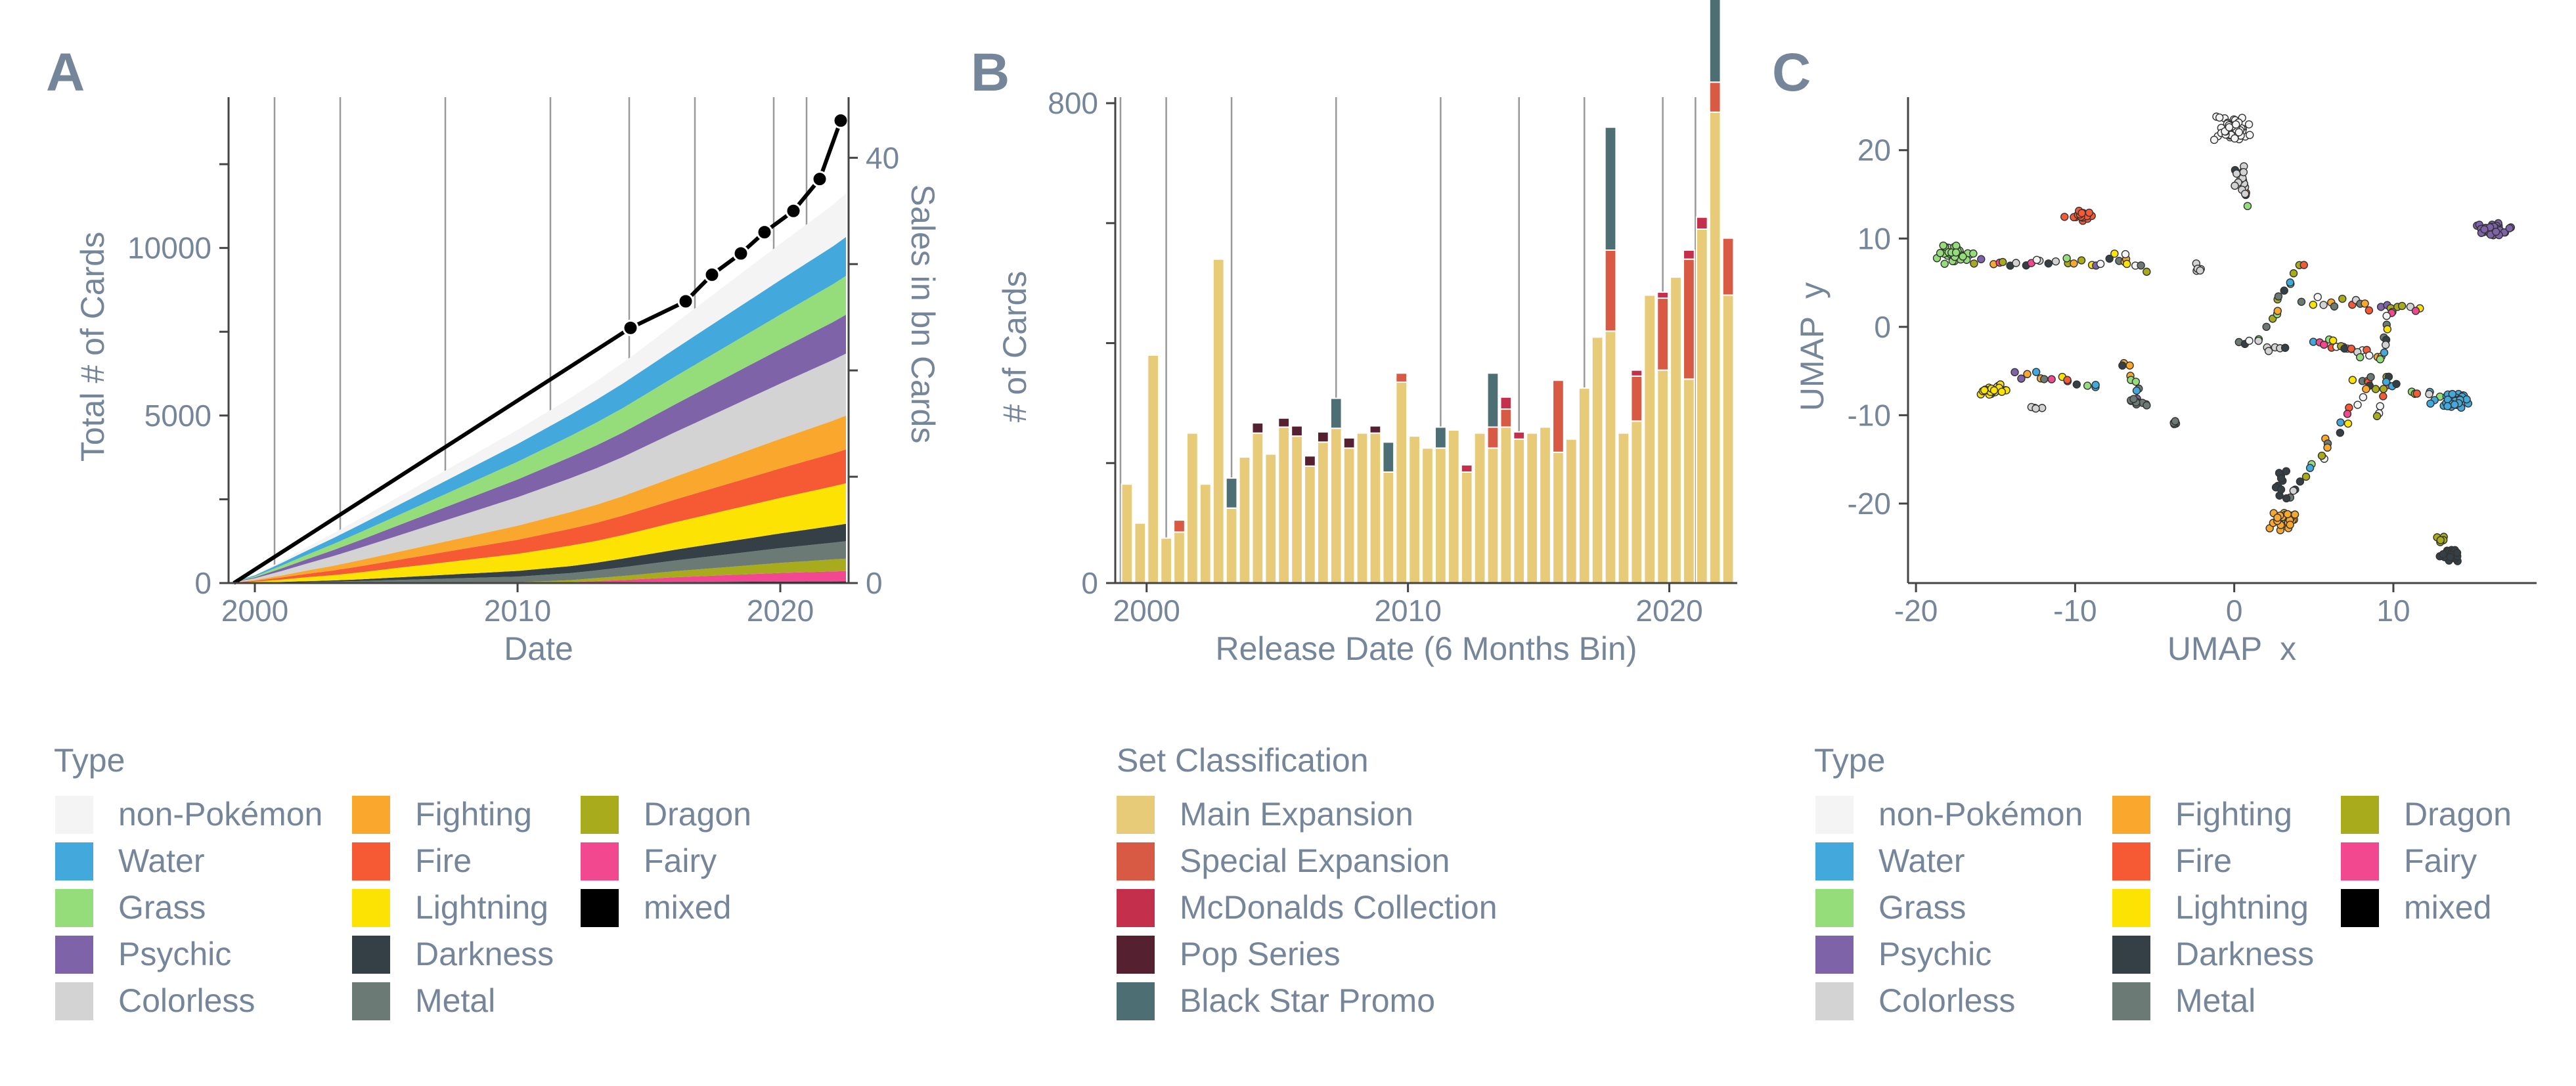  Describe the element at coordinates (1869, 504) in the screenshot. I see `y-tick-label-c: -20` at that location.